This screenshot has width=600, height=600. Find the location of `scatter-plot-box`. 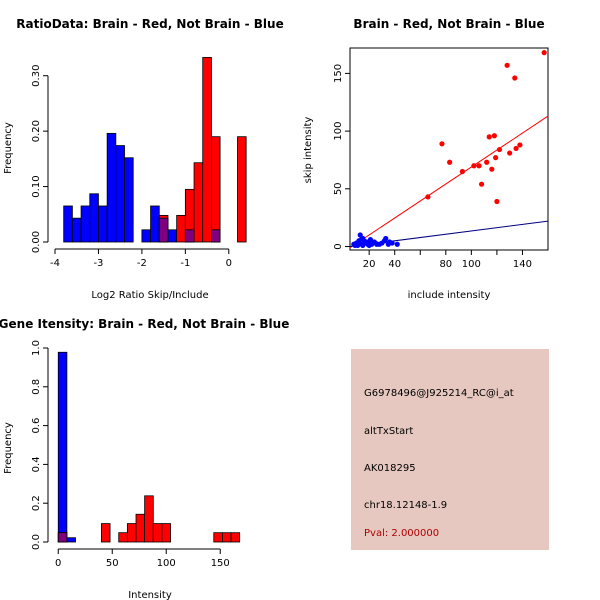

scatter-plot-box is located at coordinates (449, 149).